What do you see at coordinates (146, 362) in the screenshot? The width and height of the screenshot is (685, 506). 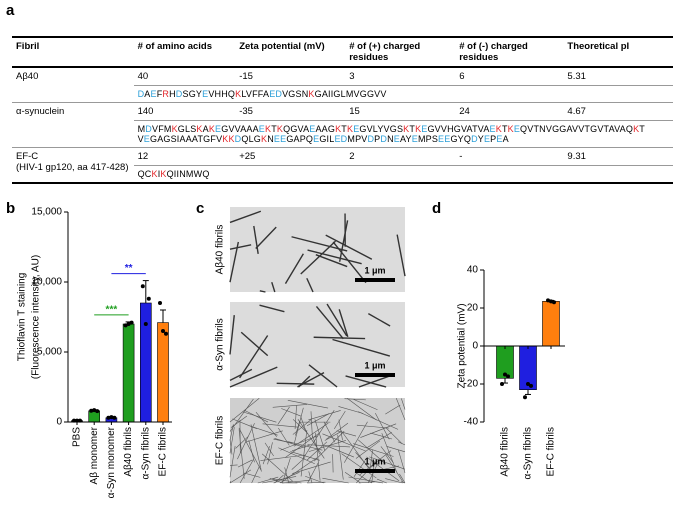 I see `bar` at bounding box center [146, 362].